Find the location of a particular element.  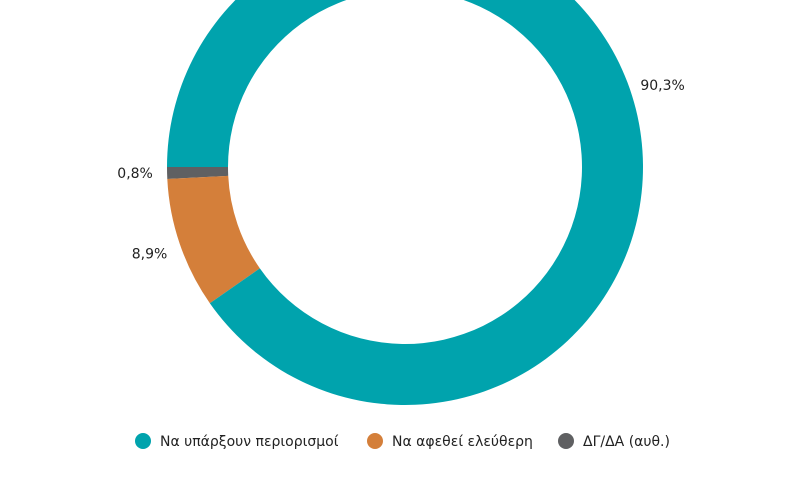

legend-label: ΔΓ/ΔΑ (αυθ.) is located at coordinates (626, 442).